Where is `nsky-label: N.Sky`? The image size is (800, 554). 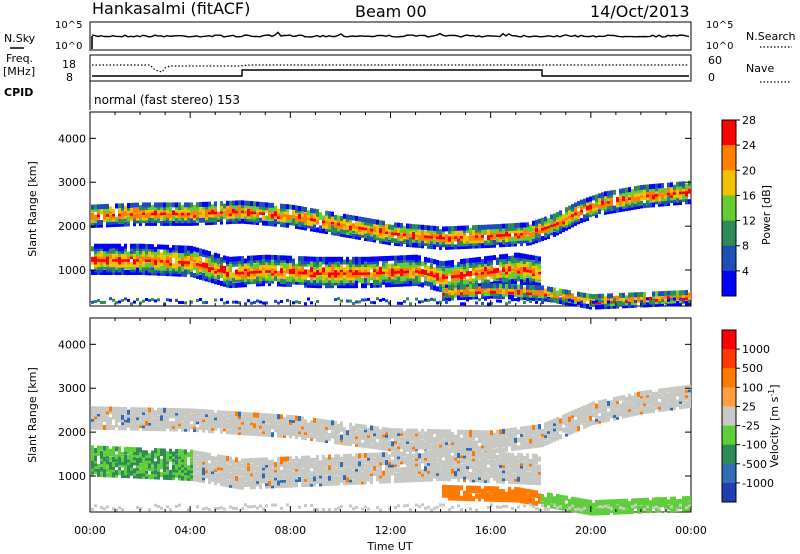
nsky-label: N.Sky is located at coordinates (20, 38).